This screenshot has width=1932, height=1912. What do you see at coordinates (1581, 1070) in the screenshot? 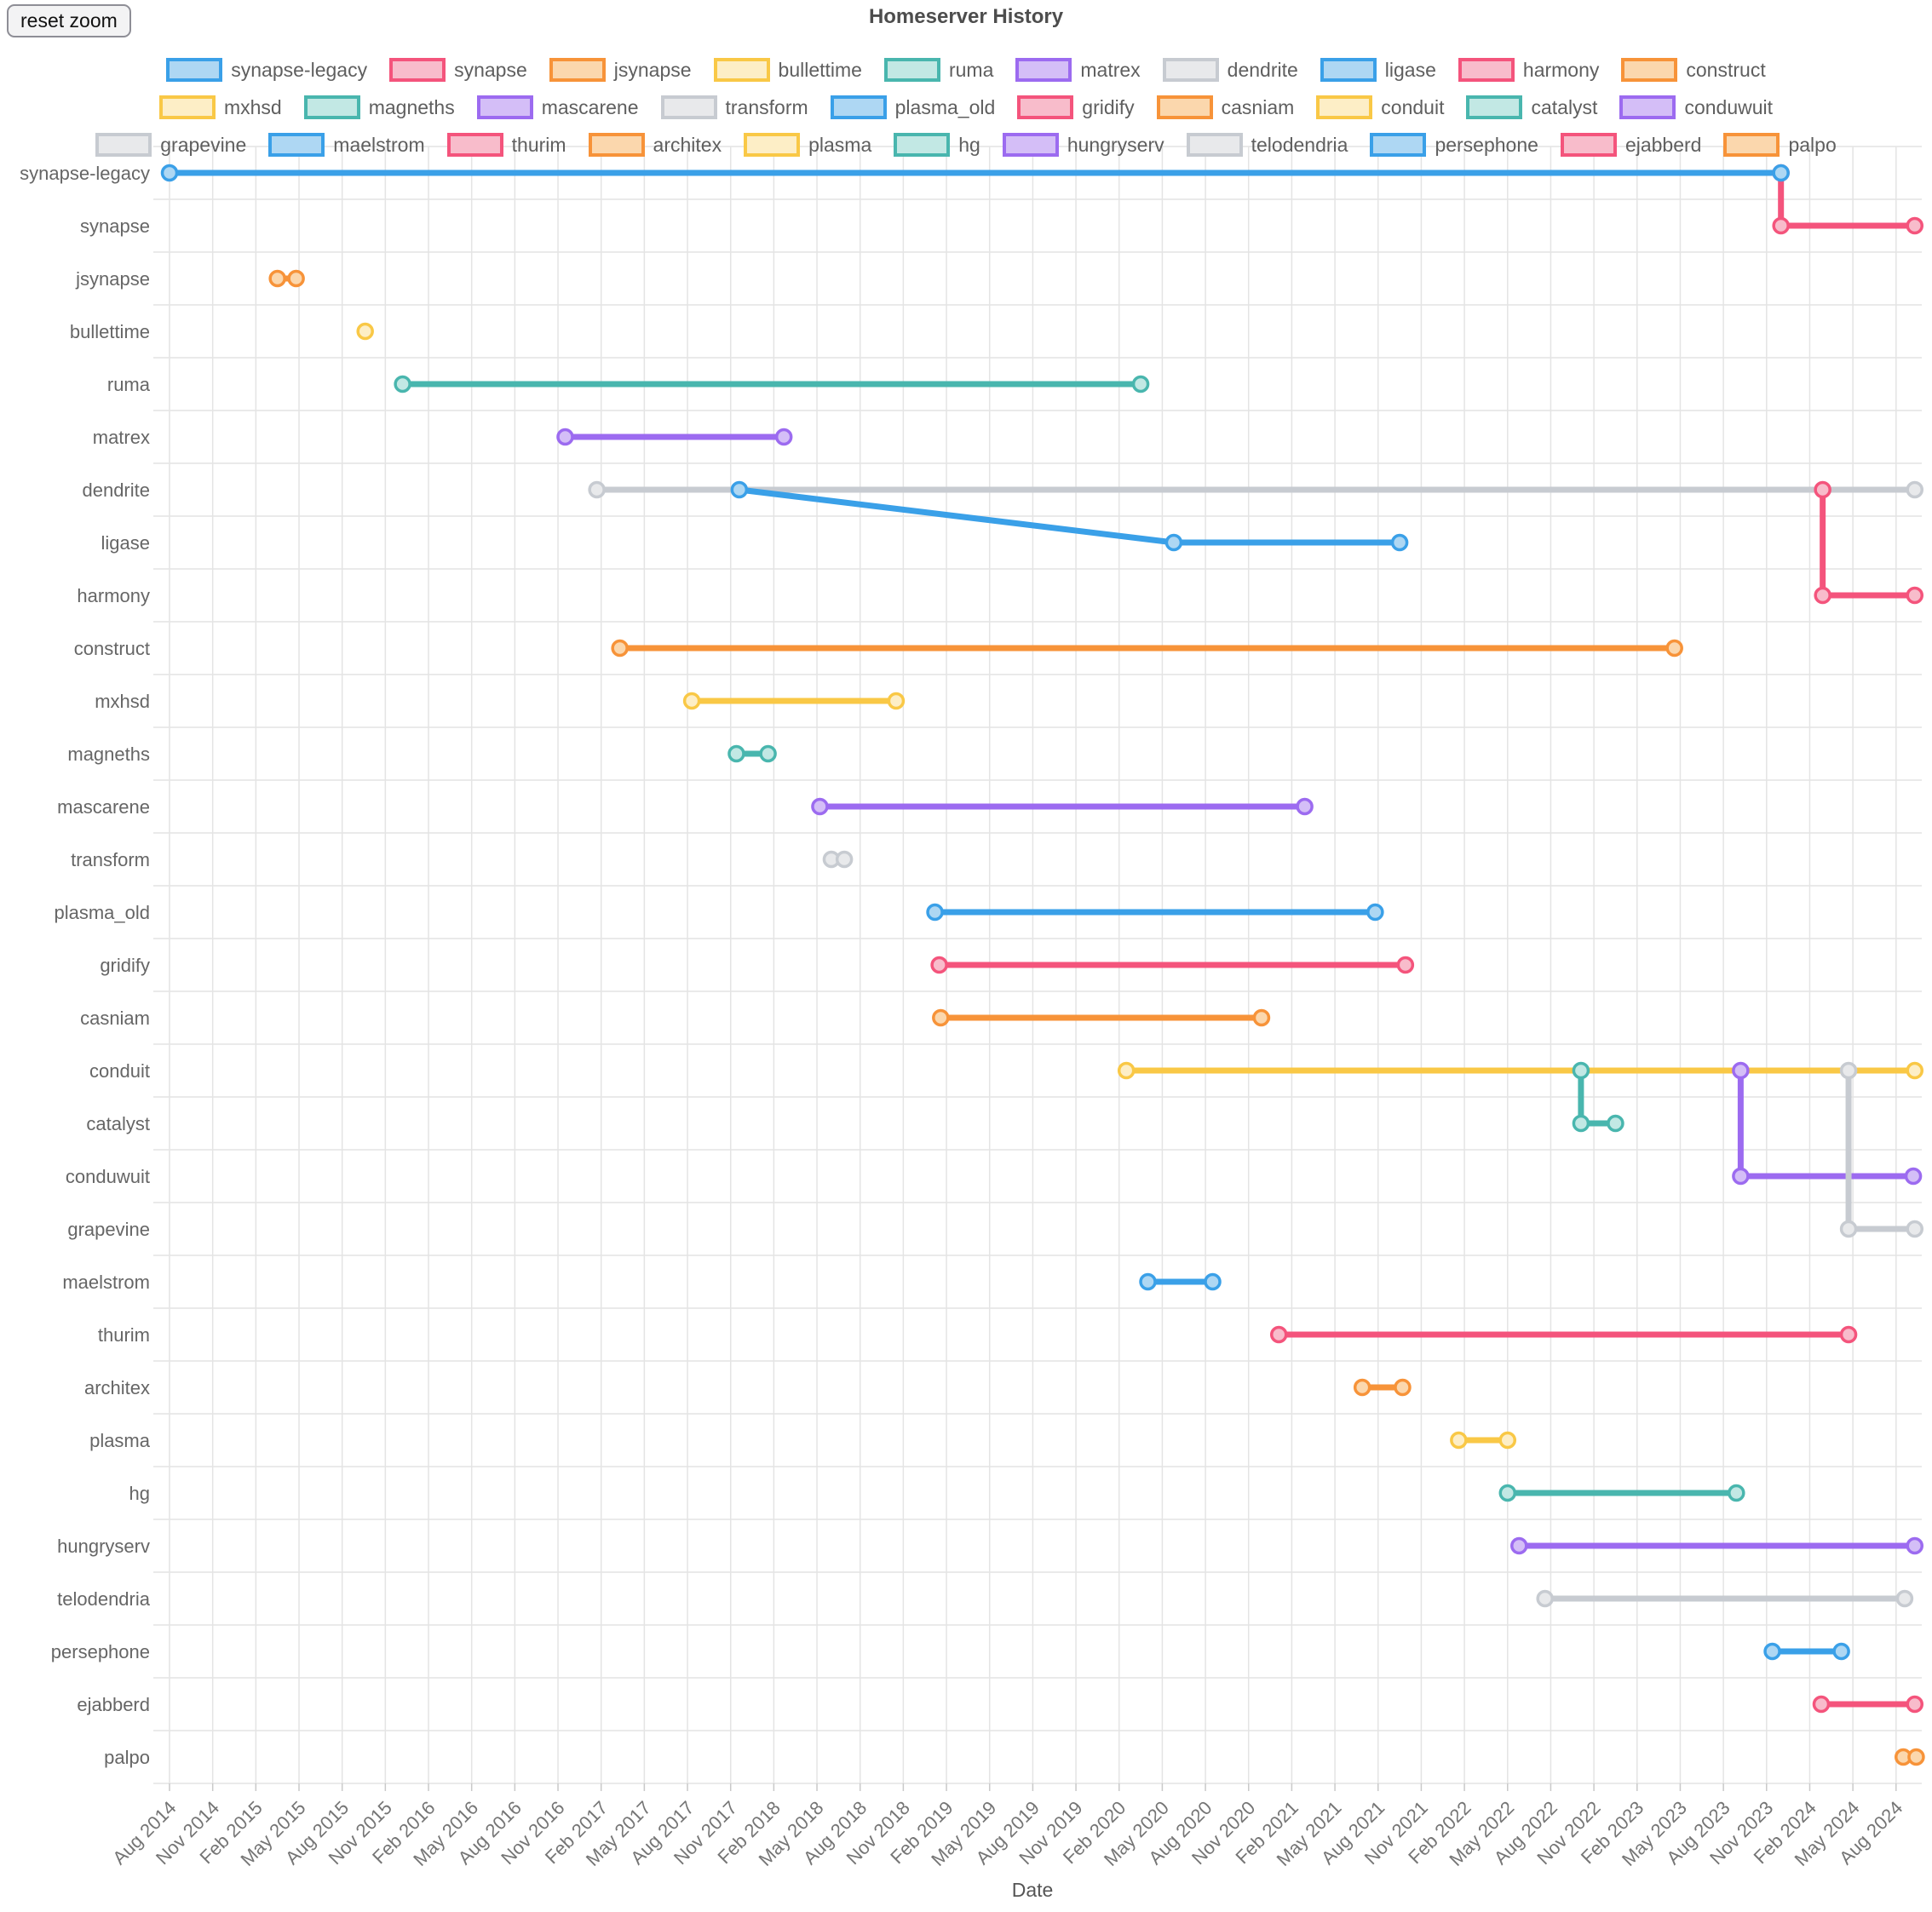
I see `branch-dot-catalyst` at bounding box center [1581, 1070].